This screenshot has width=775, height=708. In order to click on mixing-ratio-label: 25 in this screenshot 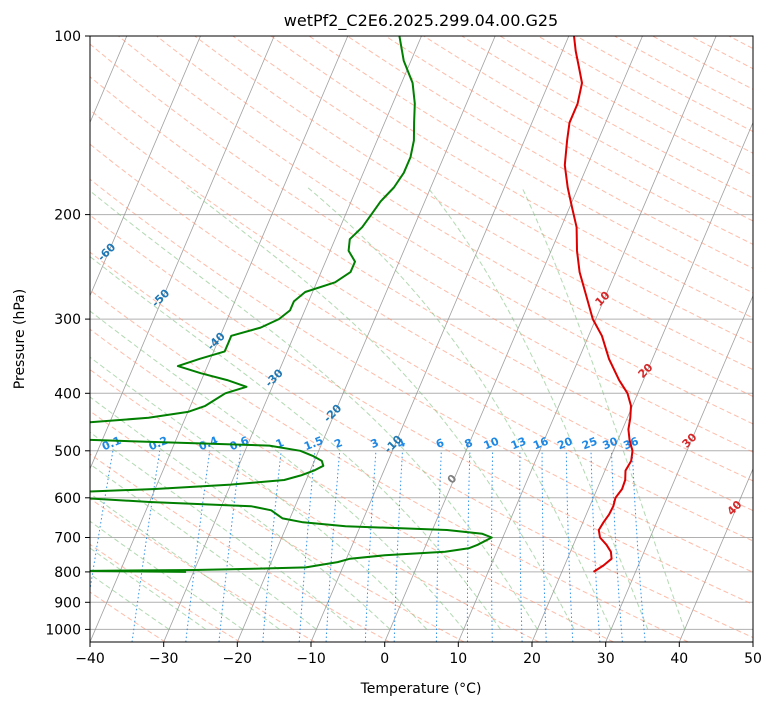, I will do `click(589, 444)`.